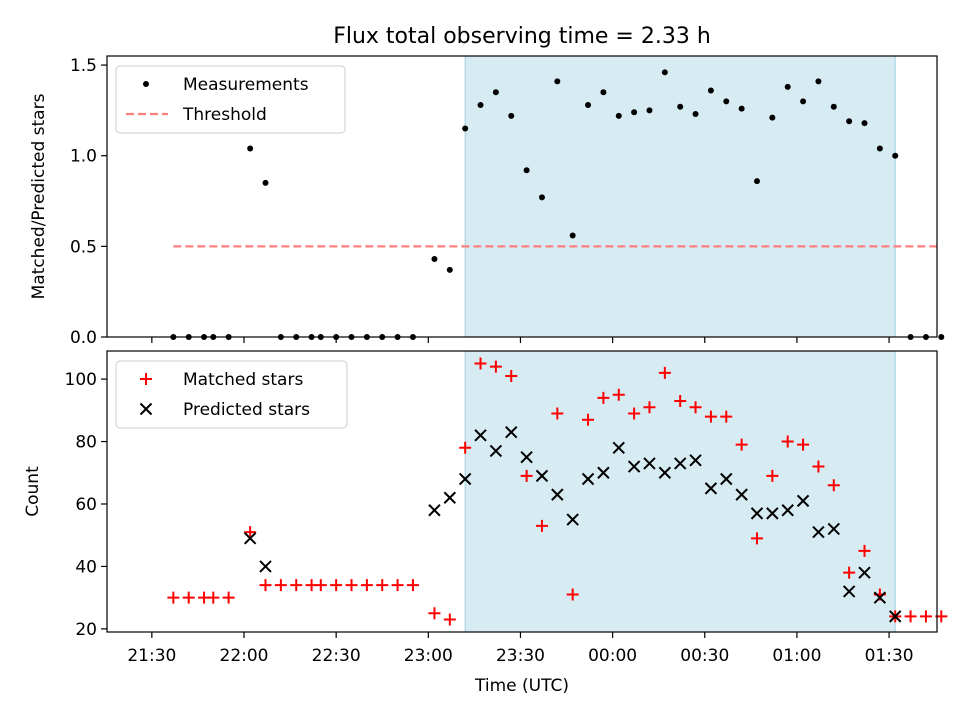 This screenshot has width=960, height=724. What do you see at coordinates (244, 656) in the screenshot?
I see `x-tick-label: 22:00` at bounding box center [244, 656].